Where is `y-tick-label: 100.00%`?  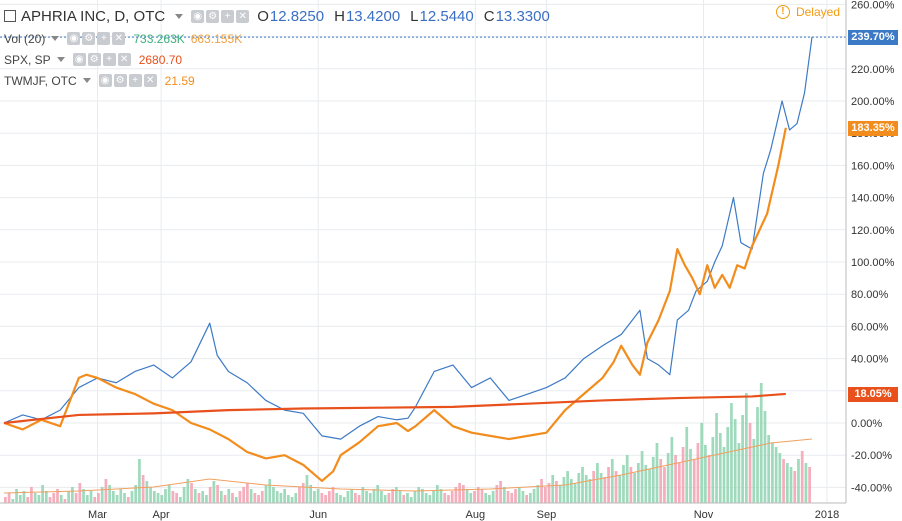
y-tick-label: 100.00% is located at coordinates (873, 263).